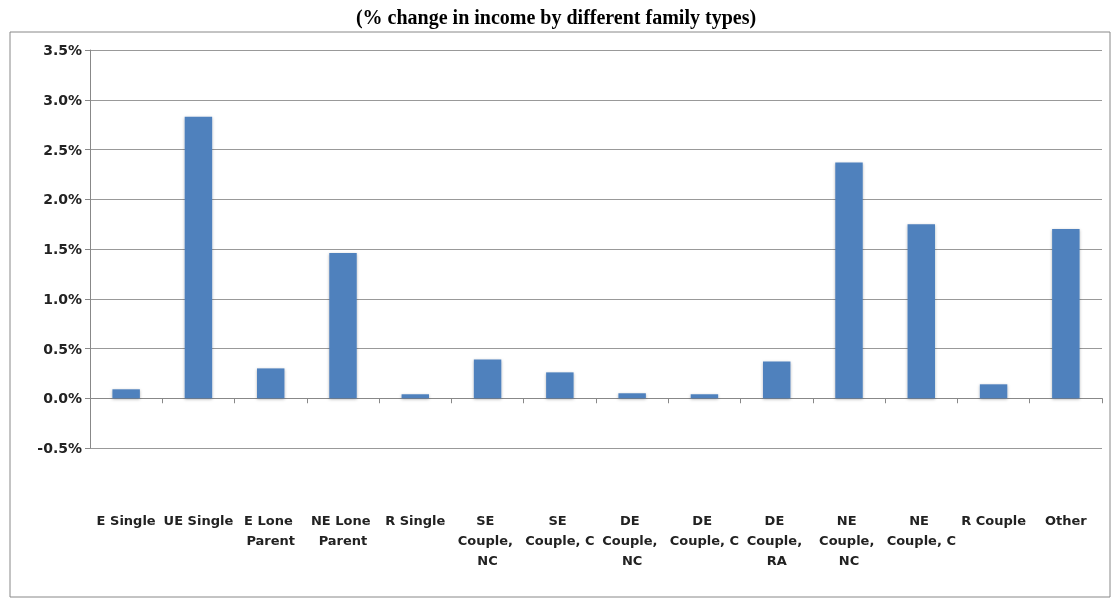 The width and height of the screenshot is (1112, 598). I want to click on y-tick-label: 1.5%, so click(62, 249).